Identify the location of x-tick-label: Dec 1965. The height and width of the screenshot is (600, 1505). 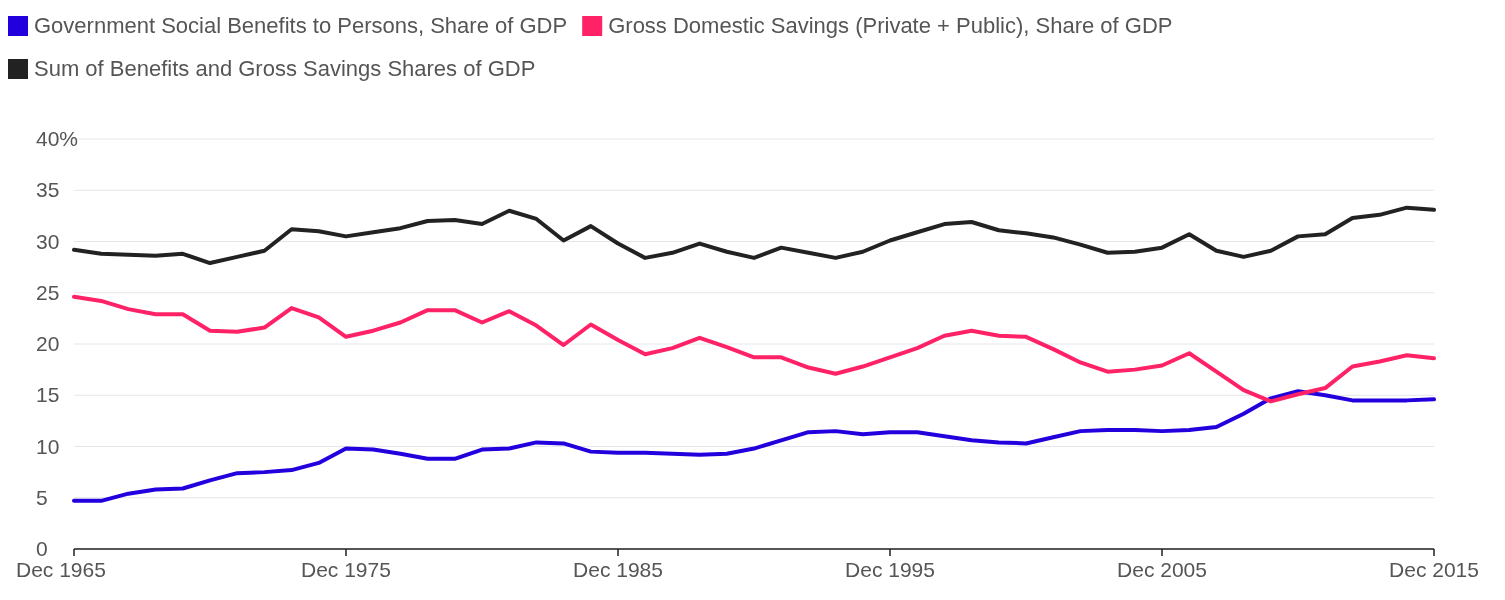
(61, 569).